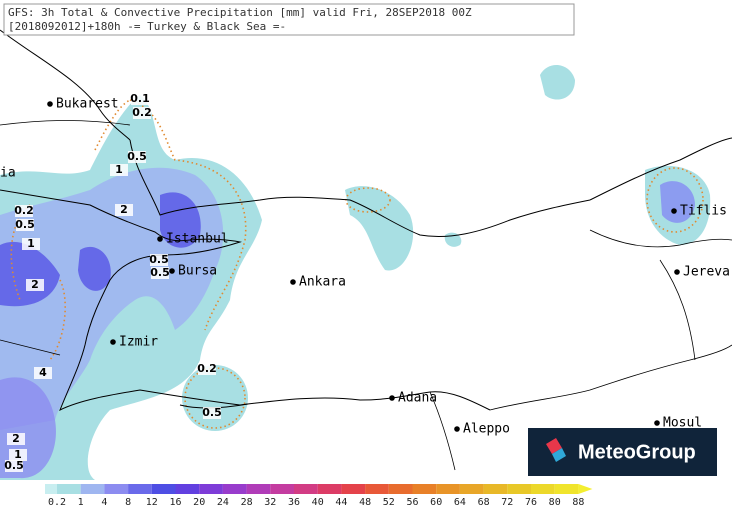 The height and width of the screenshot is (508, 732). What do you see at coordinates (460, 502) in the screenshot?
I see `colorbar-label: 64` at bounding box center [460, 502].